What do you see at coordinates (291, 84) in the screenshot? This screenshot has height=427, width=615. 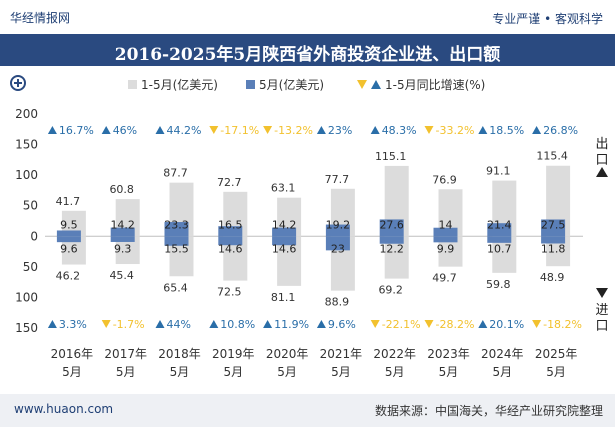 I see `legend-label-monthly: 5月(亿美元)` at bounding box center [291, 84].